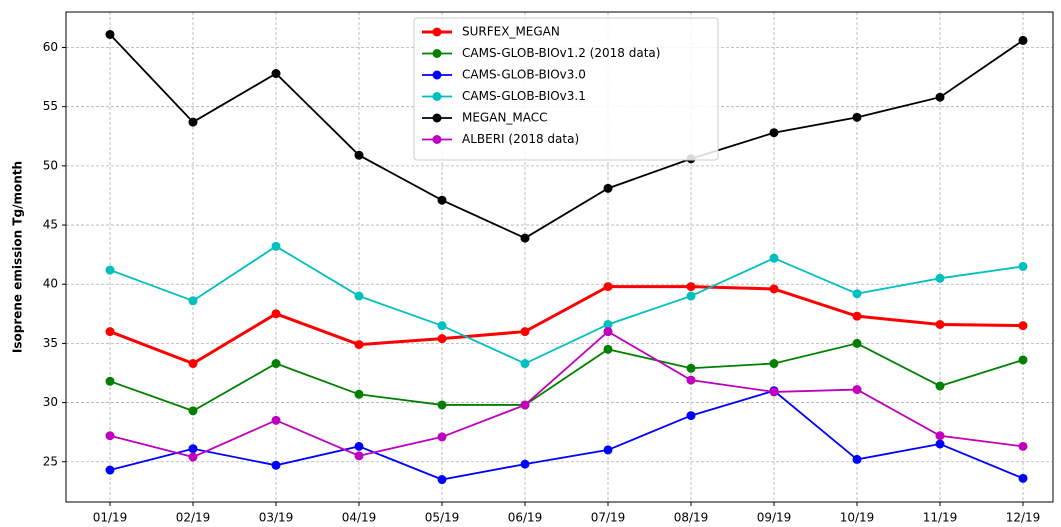  What do you see at coordinates (50, 402) in the screenshot?
I see `y-tick-label: 30` at bounding box center [50, 402].